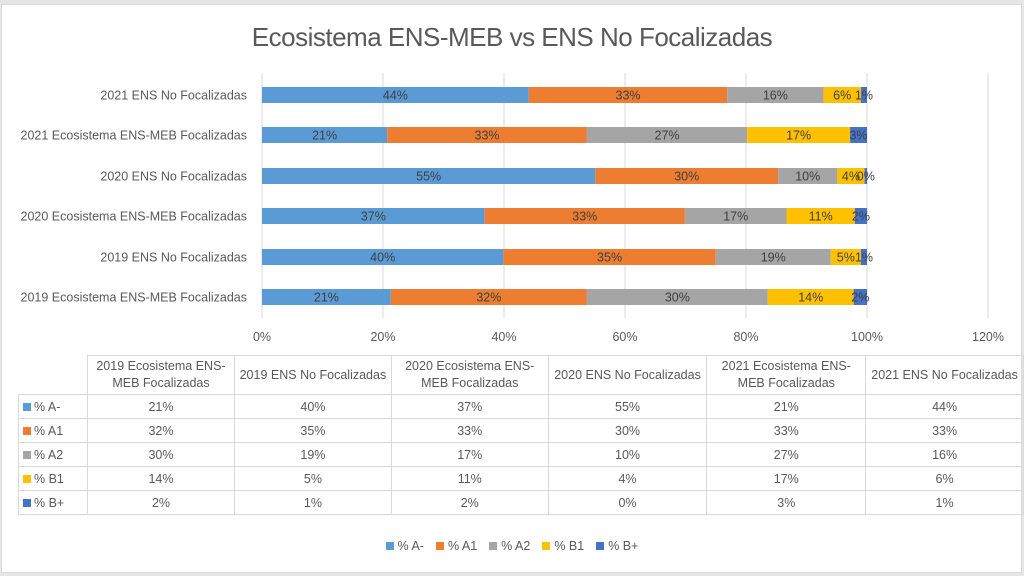 The image size is (1024, 576). I want to click on table-row: % A1 32% 35% 33% 30% 33% 33%, so click(521, 430).